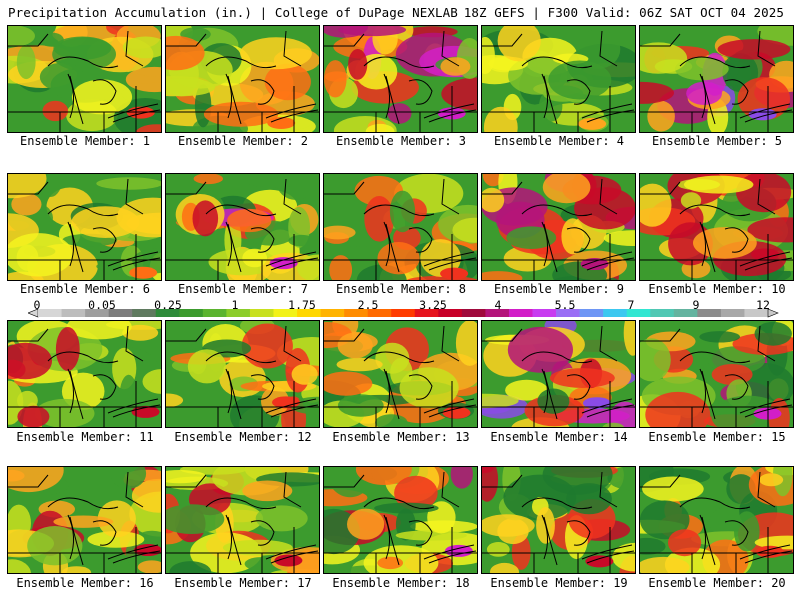 This screenshot has width=800, height=600. I want to click on ensemble-member-number: 10, so click(778, 289).